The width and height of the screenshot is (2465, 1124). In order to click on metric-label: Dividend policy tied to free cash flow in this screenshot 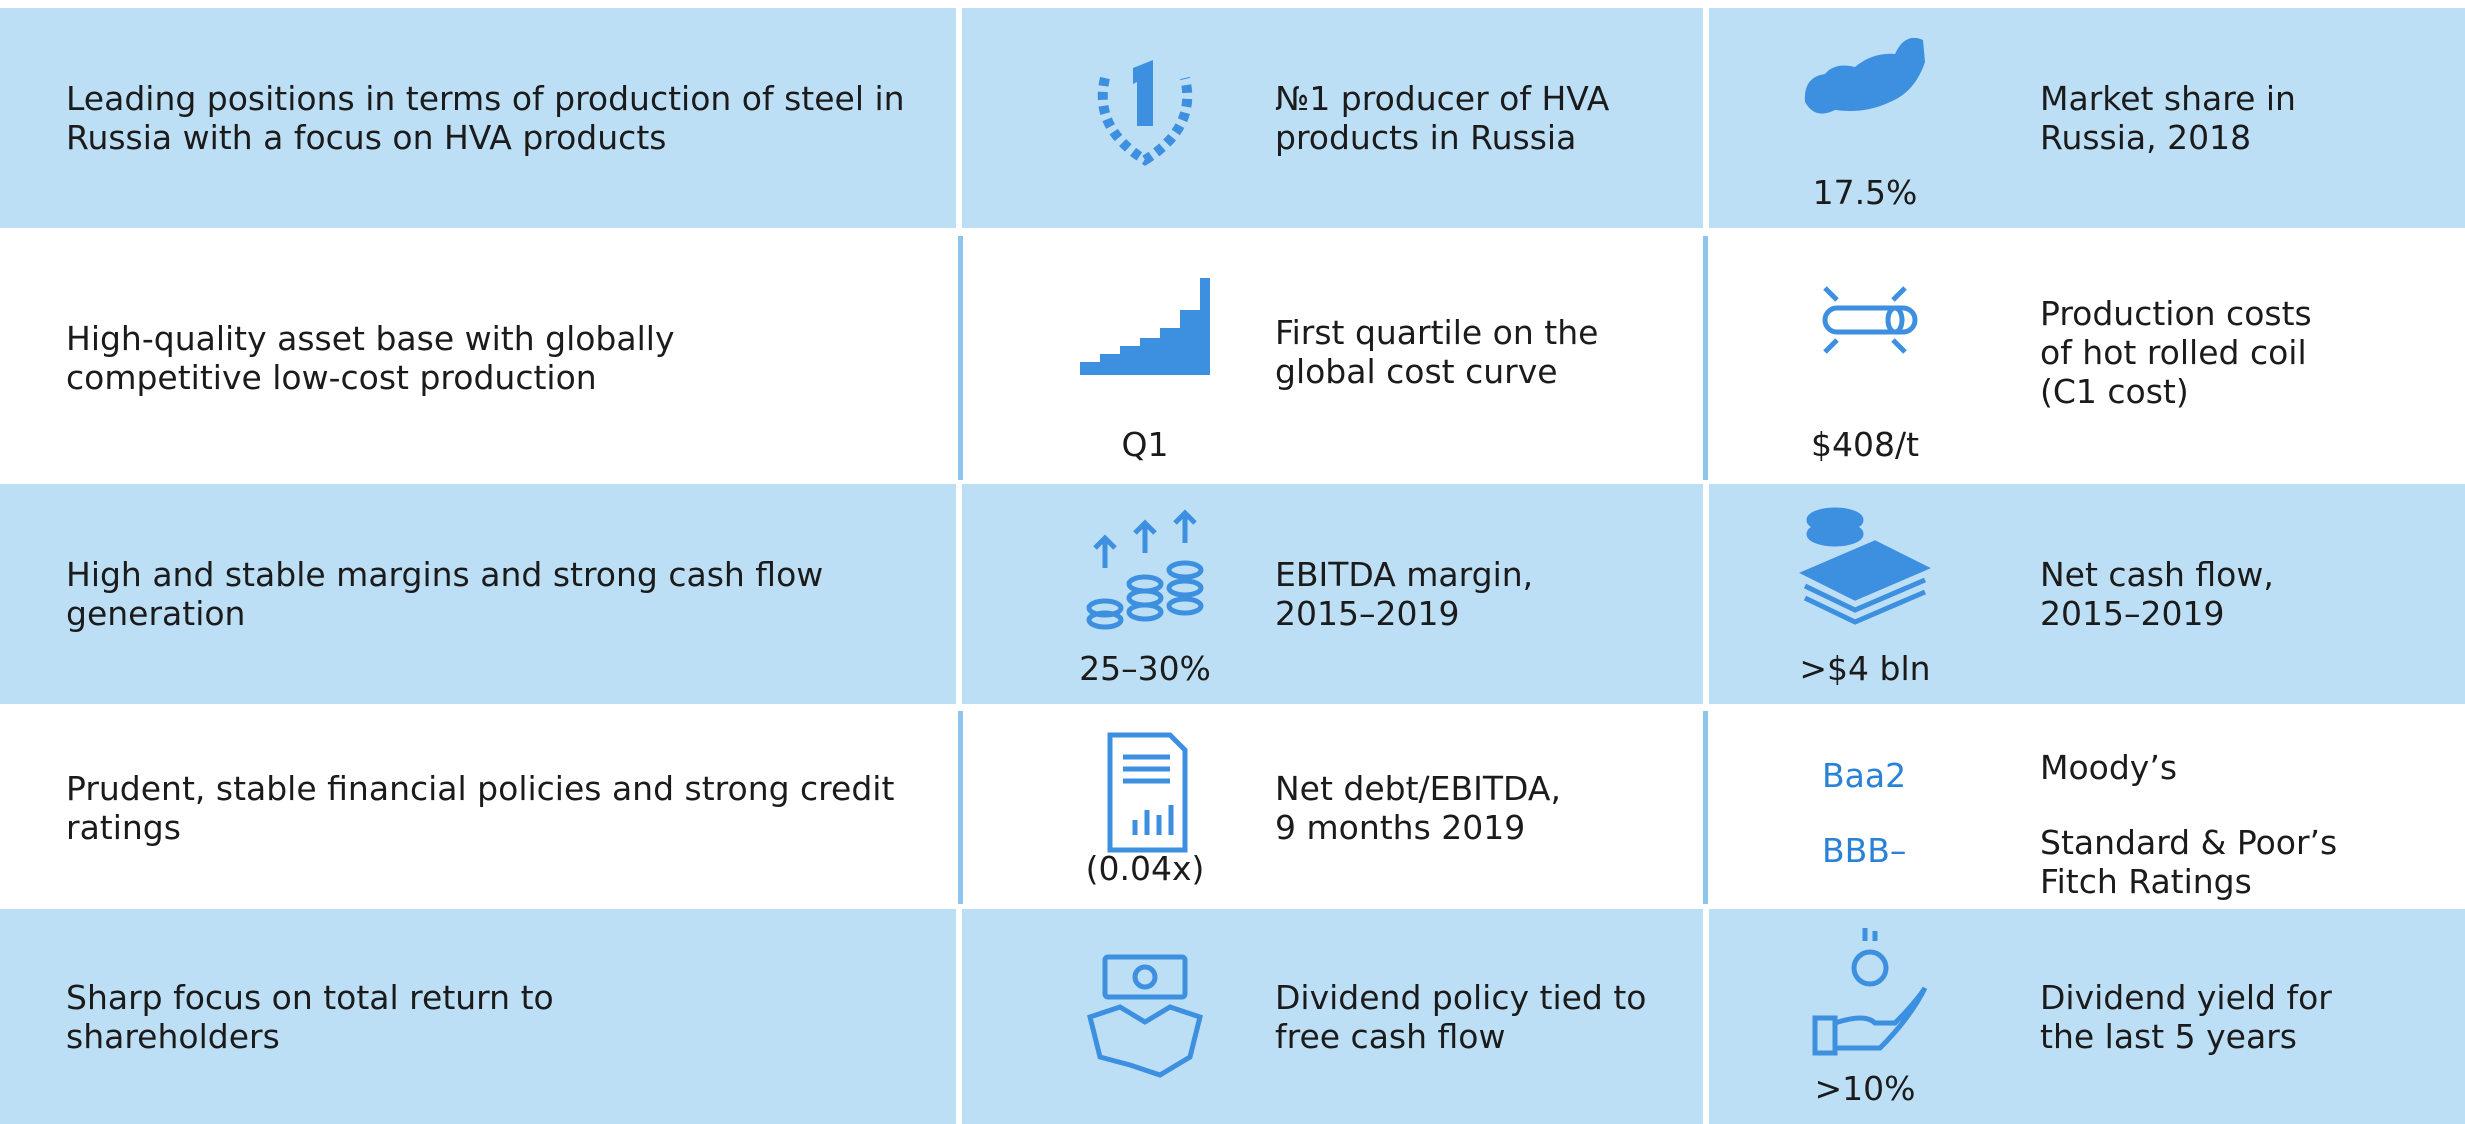, I will do `click(1461, 1017)`.